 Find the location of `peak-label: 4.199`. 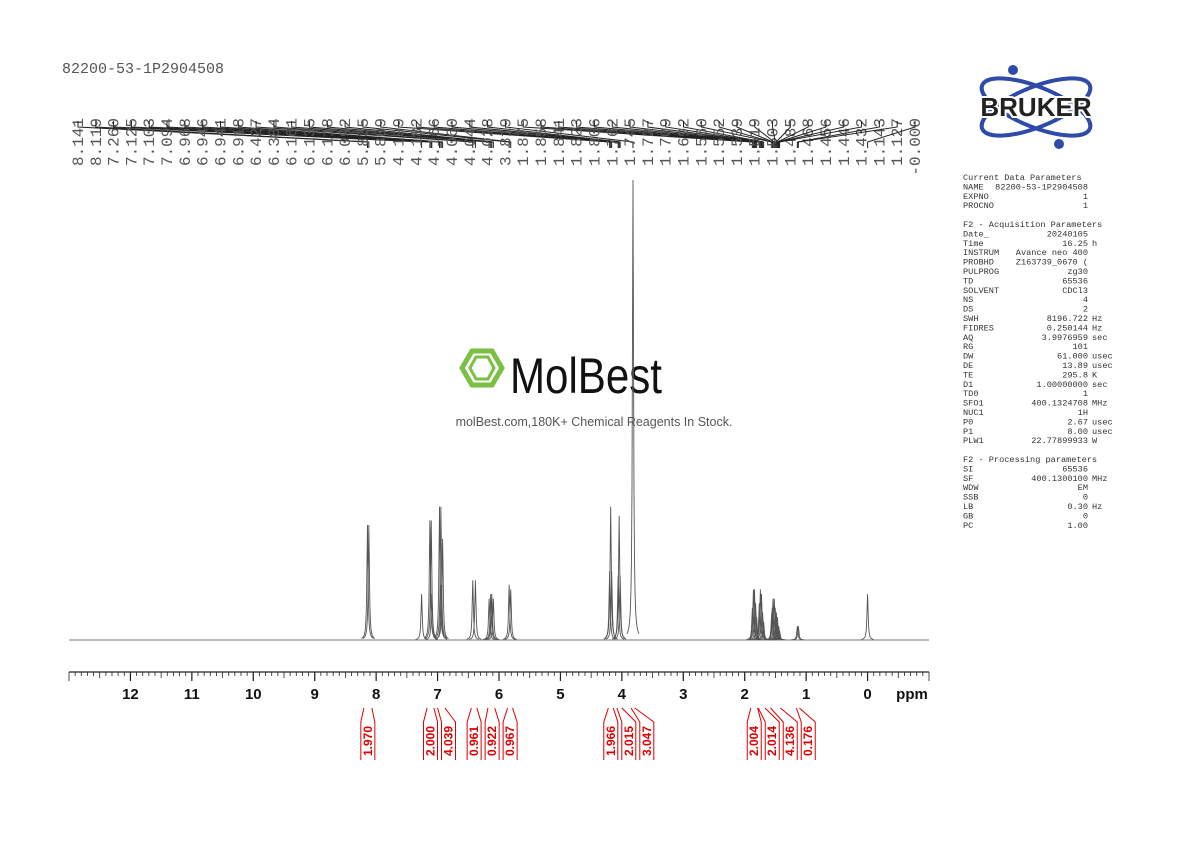

peak-label: 4.199 is located at coordinates (400, 142).